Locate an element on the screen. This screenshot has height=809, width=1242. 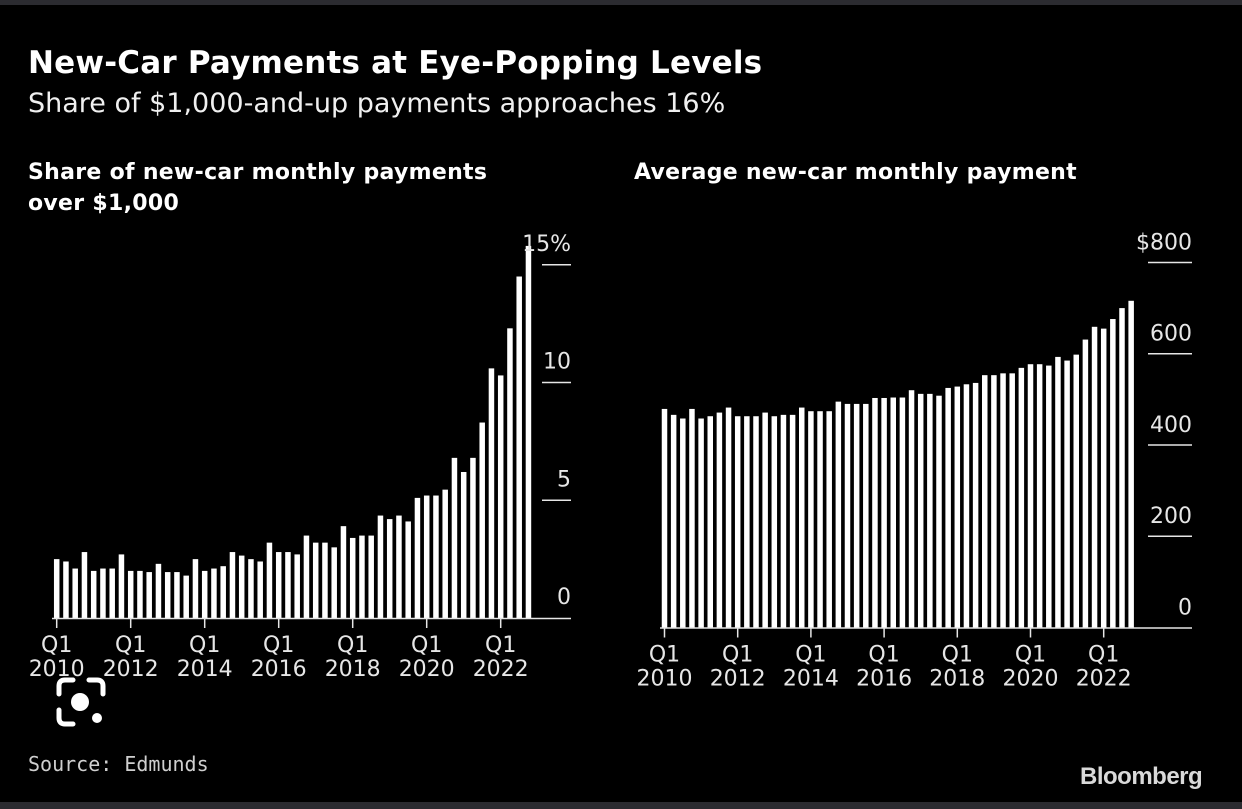
left-x-tick-label-year: 2016 is located at coordinates (279, 669).